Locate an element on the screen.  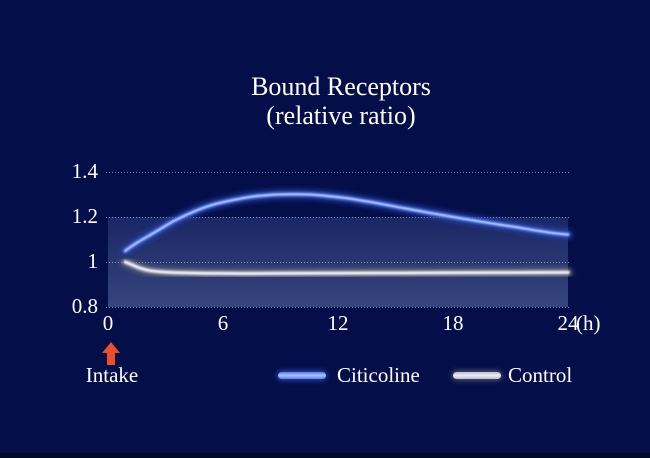
legend-control-line-swatch is located at coordinates (477, 375).